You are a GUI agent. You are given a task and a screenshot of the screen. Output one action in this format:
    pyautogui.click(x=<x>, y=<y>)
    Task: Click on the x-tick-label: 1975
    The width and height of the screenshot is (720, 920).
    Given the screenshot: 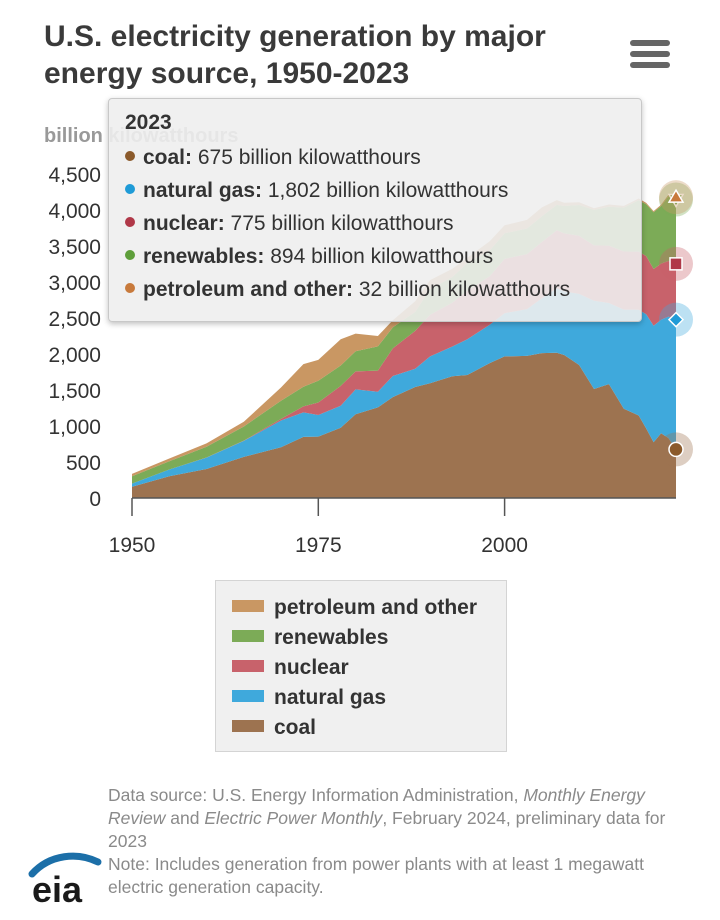 What is the action you would take?
    pyautogui.click(x=318, y=545)
    